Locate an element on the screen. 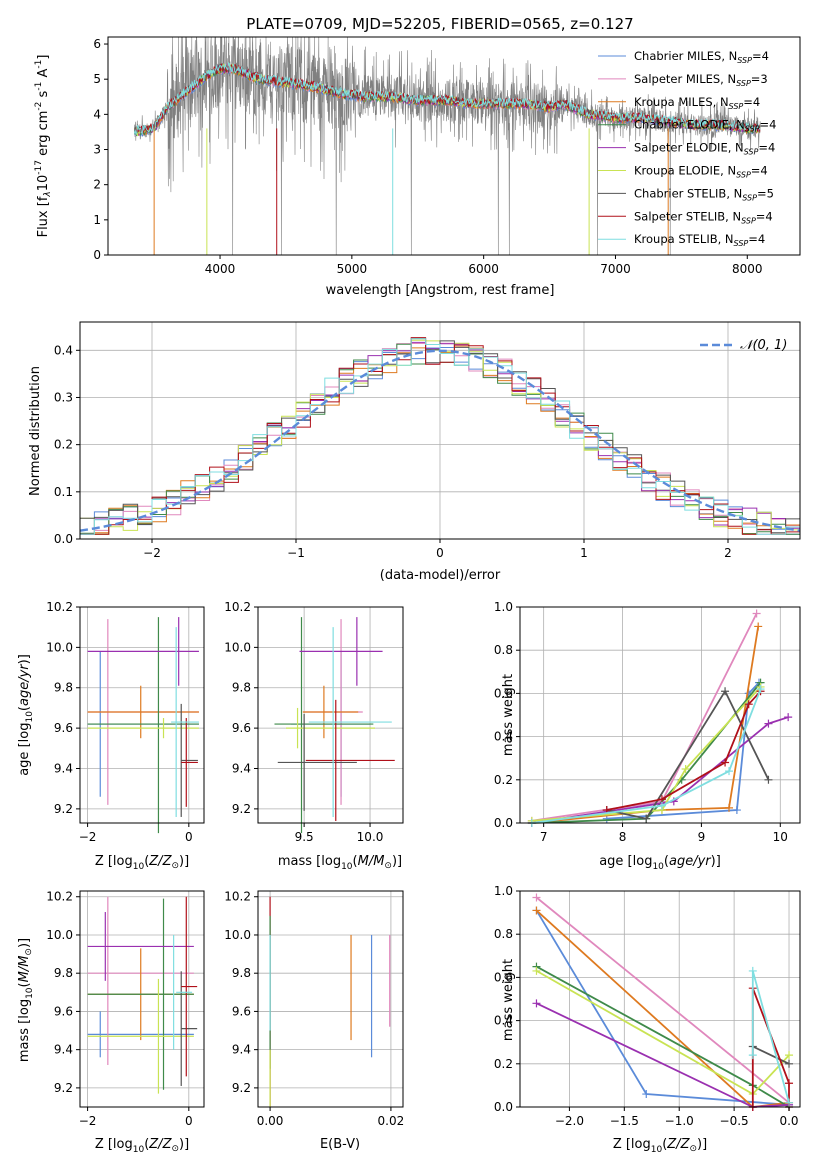 This screenshot has width=819, height=1170. y-tick-label: 1.0 is located at coordinates (503, 891).